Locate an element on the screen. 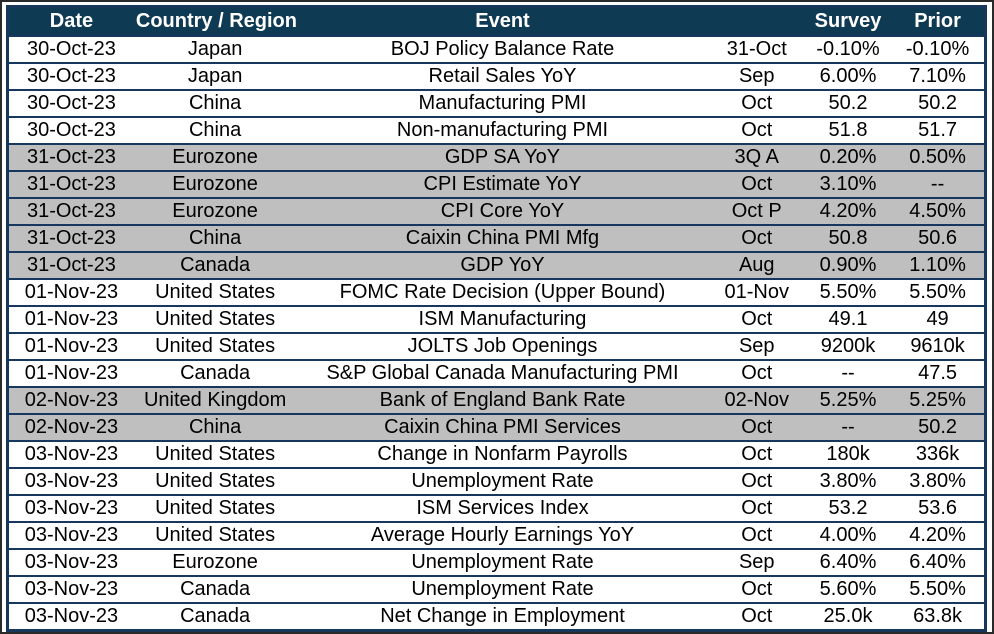 Image resolution: width=994 pixels, height=634 pixels. cell-survey: 0.20% is located at coordinates (848, 157).